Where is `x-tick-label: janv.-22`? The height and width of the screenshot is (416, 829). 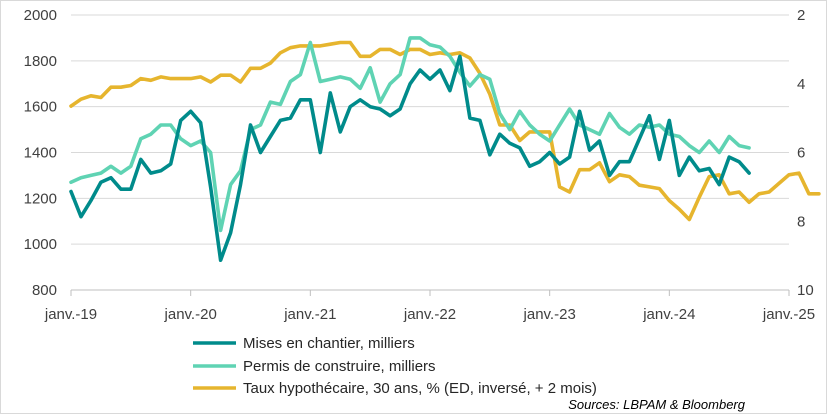
x-tick-label: janv.-22 is located at coordinates (429, 314).